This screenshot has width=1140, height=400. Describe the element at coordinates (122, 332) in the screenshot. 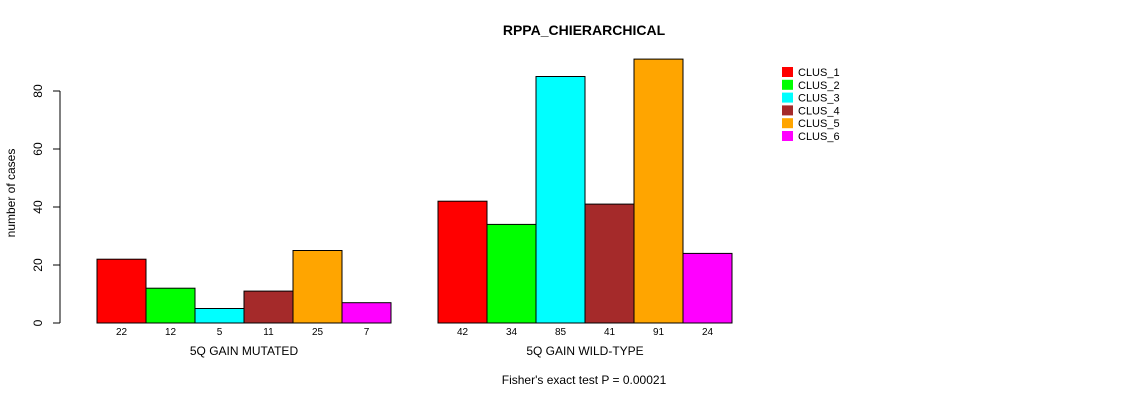

I see `bar-count-label: 22` at that location.